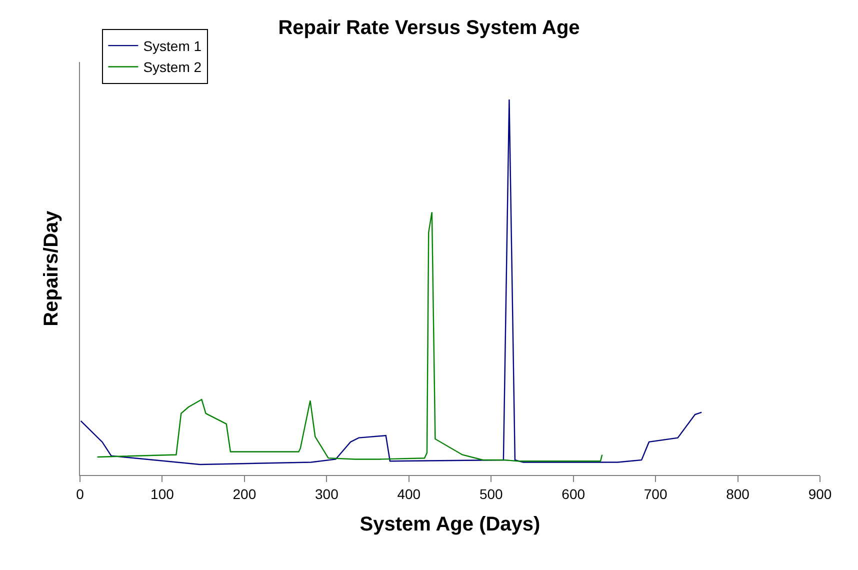 Image resolution: width=858 pixels, height=570 pixels. What do you see at coordinates (244, 494) in the screenshot?
I see `x-tick-label: 200` at bounding box center [244, 494].